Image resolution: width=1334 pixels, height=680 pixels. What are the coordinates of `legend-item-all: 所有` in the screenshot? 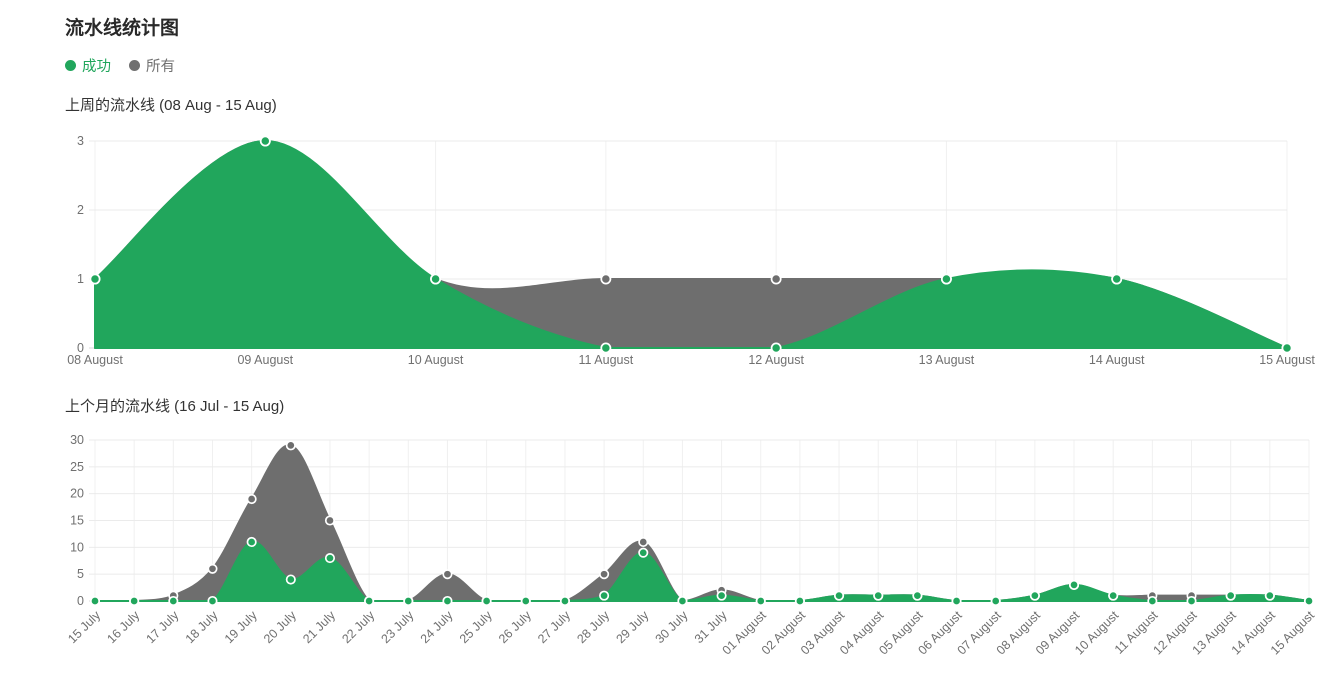 It's located at (152, 65).